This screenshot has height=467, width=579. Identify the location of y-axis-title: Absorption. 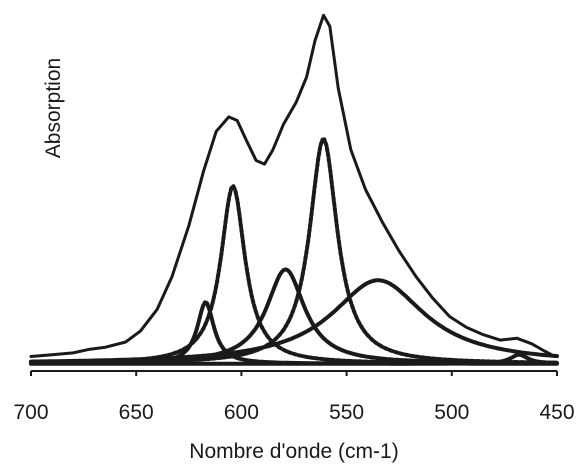
(53, 108).